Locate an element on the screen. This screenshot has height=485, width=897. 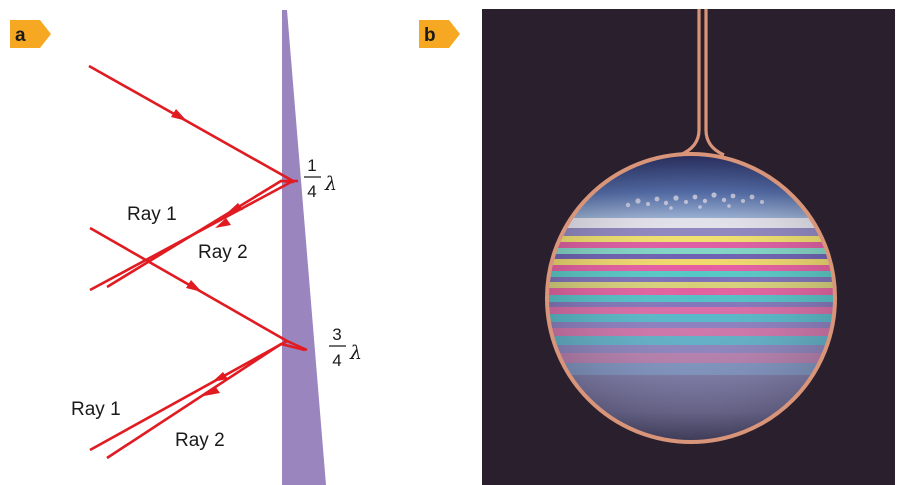
thickness-bottom-lambda: λ is located at coordinates (355, 353).